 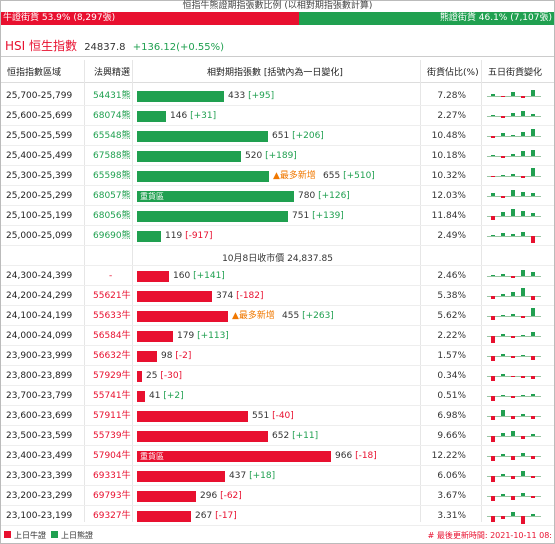 What do you see at coordinates (305, 436) in the screenshot?
I see `qty-change: [+11]` at bounding box center [305, 436].